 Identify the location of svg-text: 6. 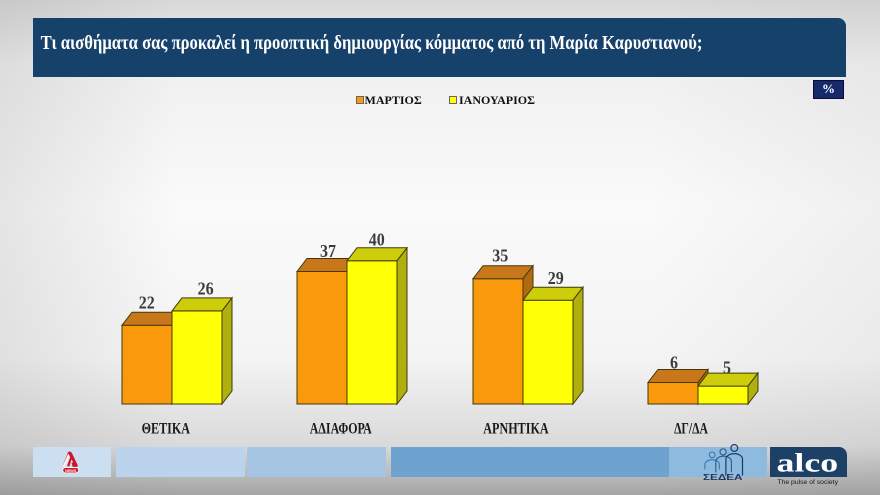
(674, 362).